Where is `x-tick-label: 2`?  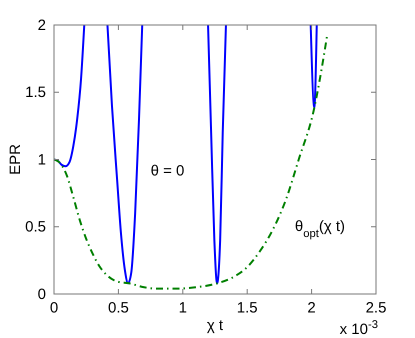 x-tick-label: 2 is located at coordinates (311, 308).